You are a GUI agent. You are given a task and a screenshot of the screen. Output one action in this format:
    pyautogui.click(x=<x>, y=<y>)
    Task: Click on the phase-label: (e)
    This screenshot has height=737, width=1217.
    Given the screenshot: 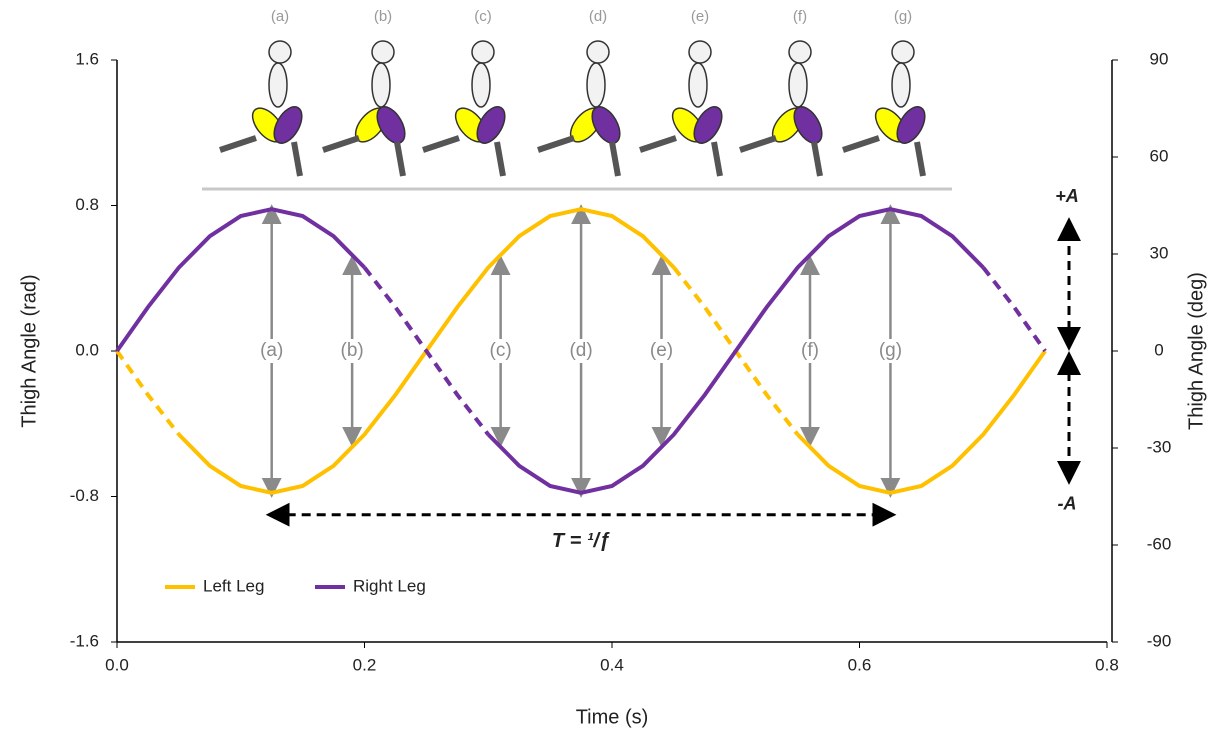 What is the action you would take?
    pyautogui.click(x=661, y=350)
    